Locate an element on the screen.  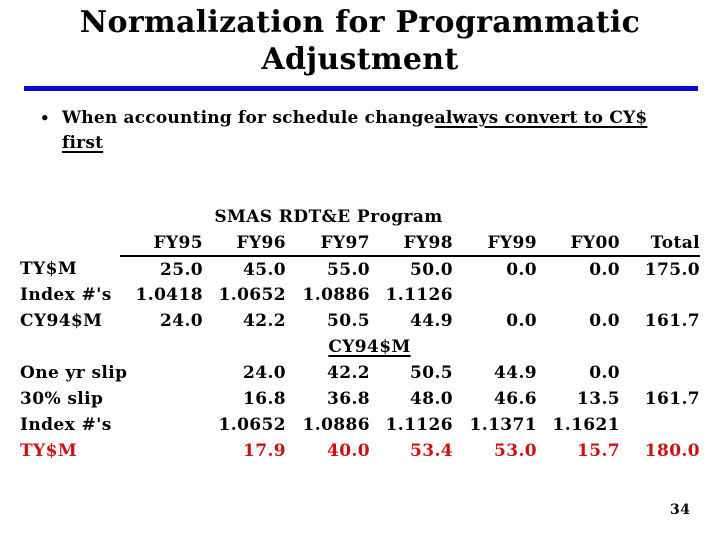
bullet-text-plain: When accounting for schedule change is located at coordinates (248, 118).